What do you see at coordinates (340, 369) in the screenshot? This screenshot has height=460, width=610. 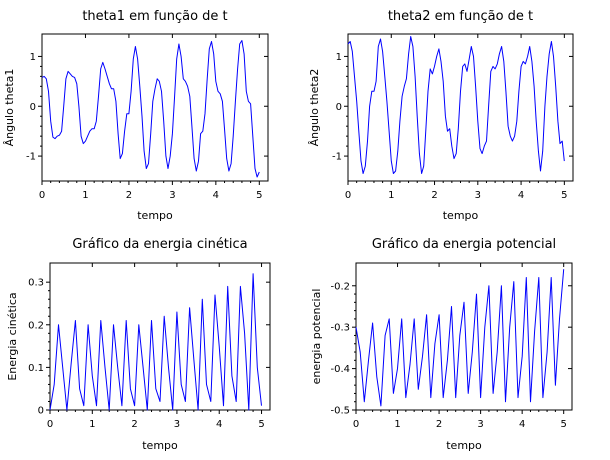 I see `y-tick-label: -0.4` at bounding box center [340, 369].